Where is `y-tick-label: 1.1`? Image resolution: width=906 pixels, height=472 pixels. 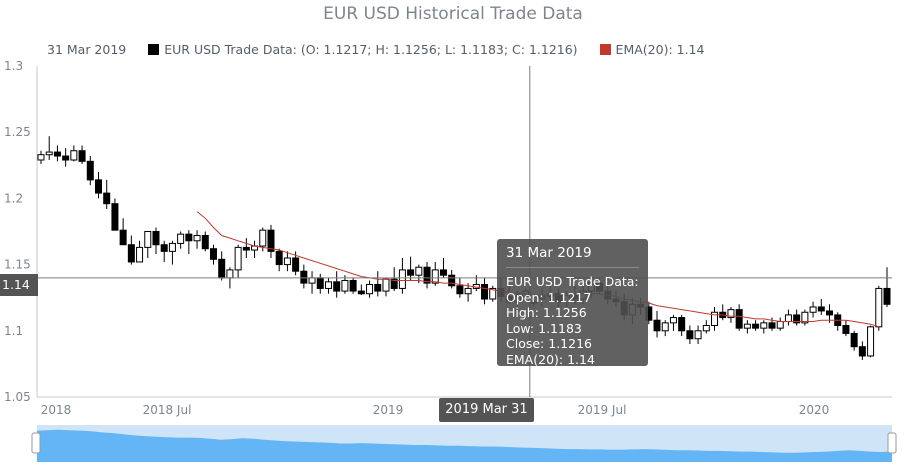
y-tick-label: 1.1 is located at coordinates (13, 331).